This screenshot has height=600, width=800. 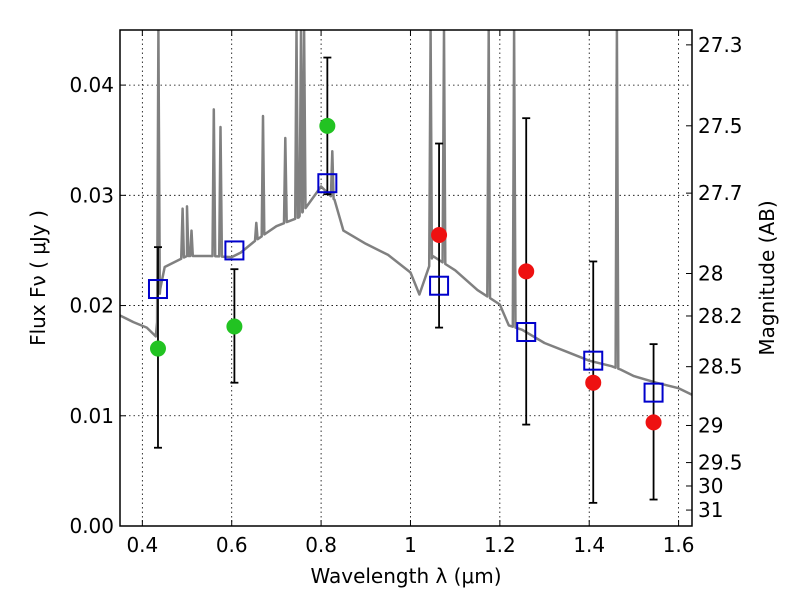 I want to click on x-tick-label: 1, so click(x=410, y=545).